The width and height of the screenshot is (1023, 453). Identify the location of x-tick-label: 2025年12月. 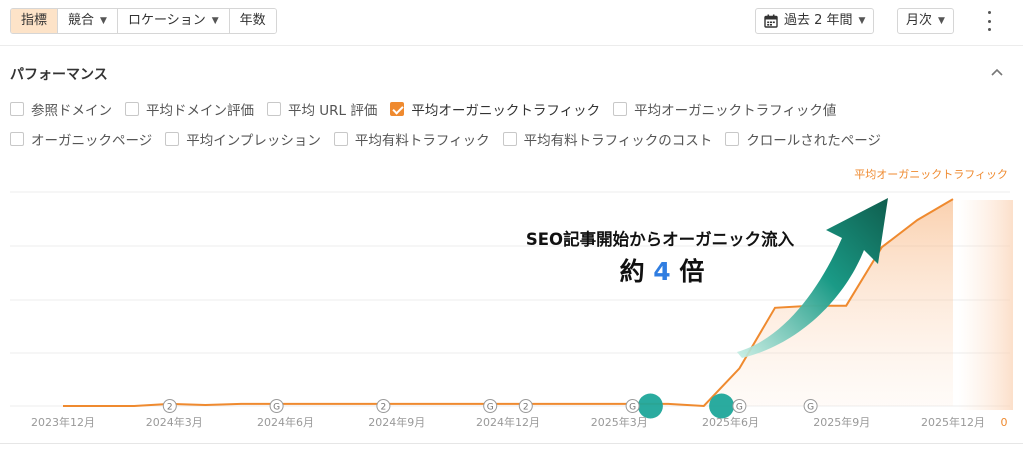
(953, 422).